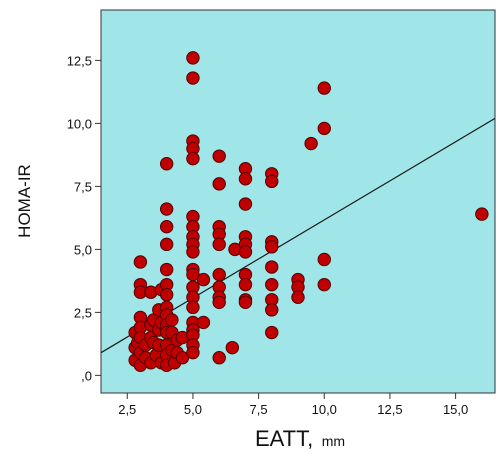  Describe the element at coordinates (79, 60) in the screenshot. I see `y-tick-label: 12,5` at that location.